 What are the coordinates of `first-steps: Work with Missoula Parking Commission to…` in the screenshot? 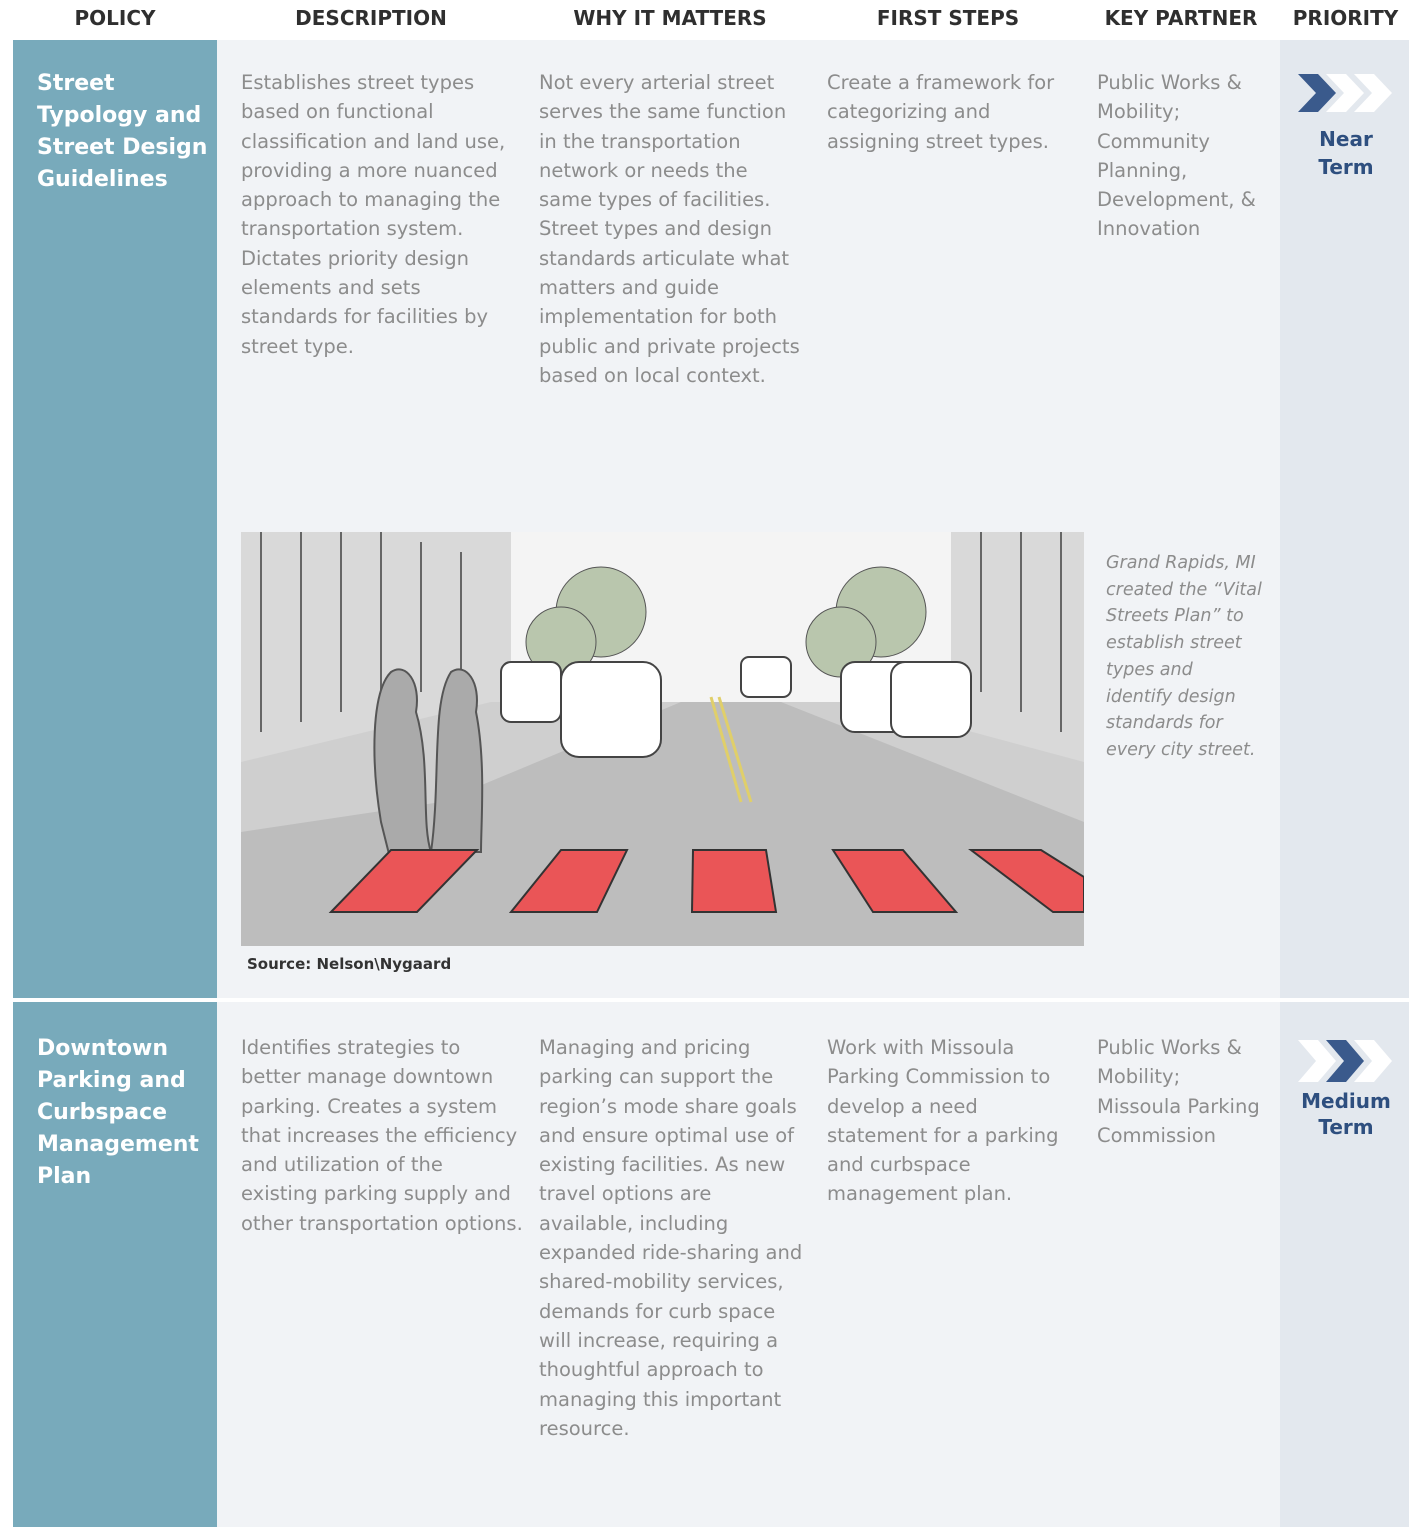 It's located at (943, 1121).